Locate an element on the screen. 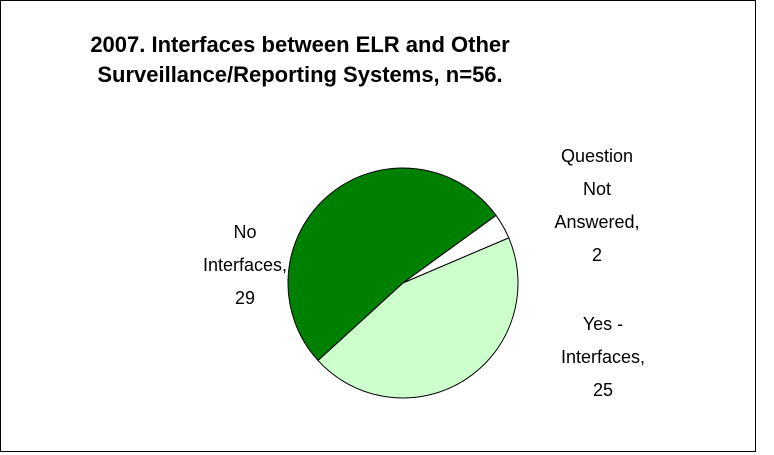 This screenshot has height=455, width=774. data-label: No Interfaces, 29 is located at coordinates (245, 265).